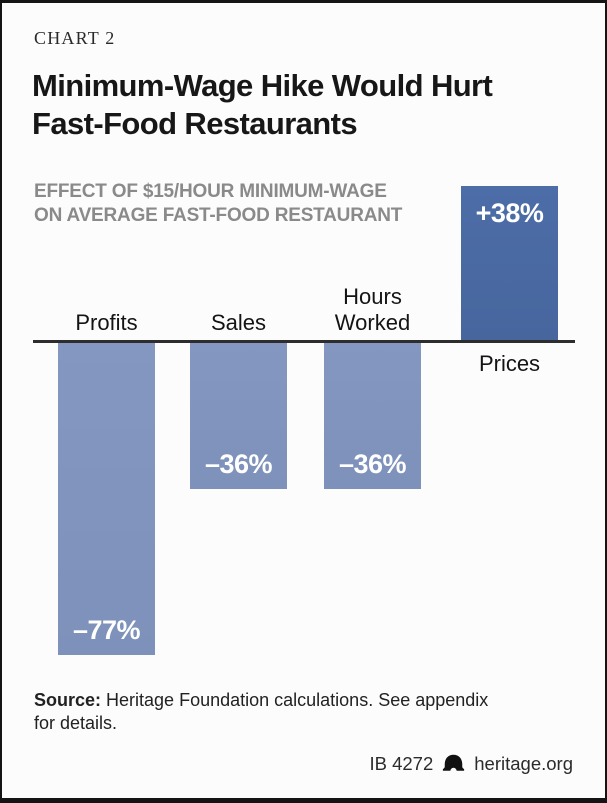  Describe the element at coordinates (238, 322) in the screenshot. I see `category-label-sales: Sales` at that location.